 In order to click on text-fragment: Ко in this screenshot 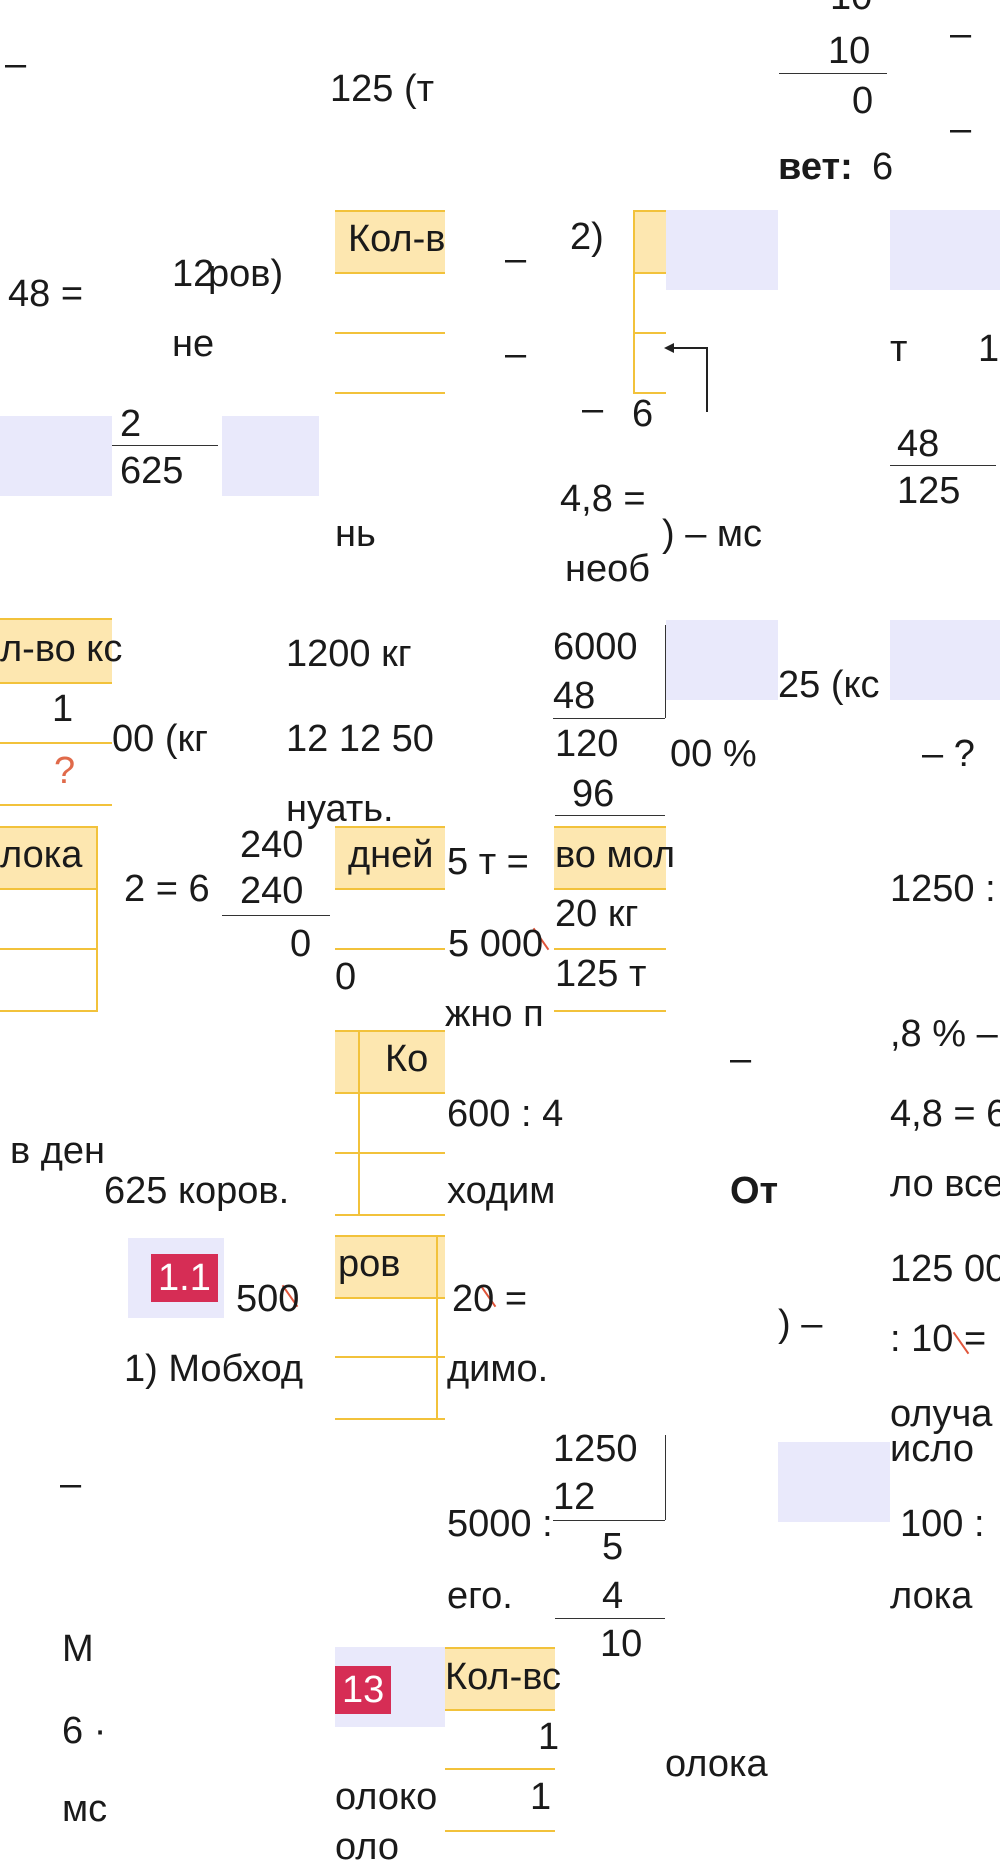, I will do `click(407, 1059)`.